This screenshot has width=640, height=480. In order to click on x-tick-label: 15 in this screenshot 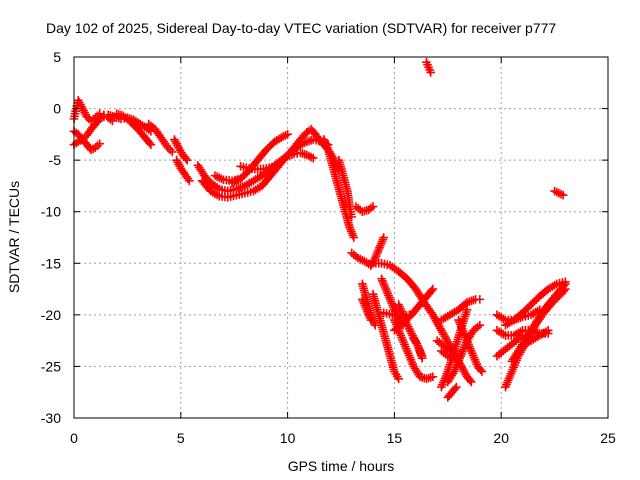, I will do `click(395, 438)`.